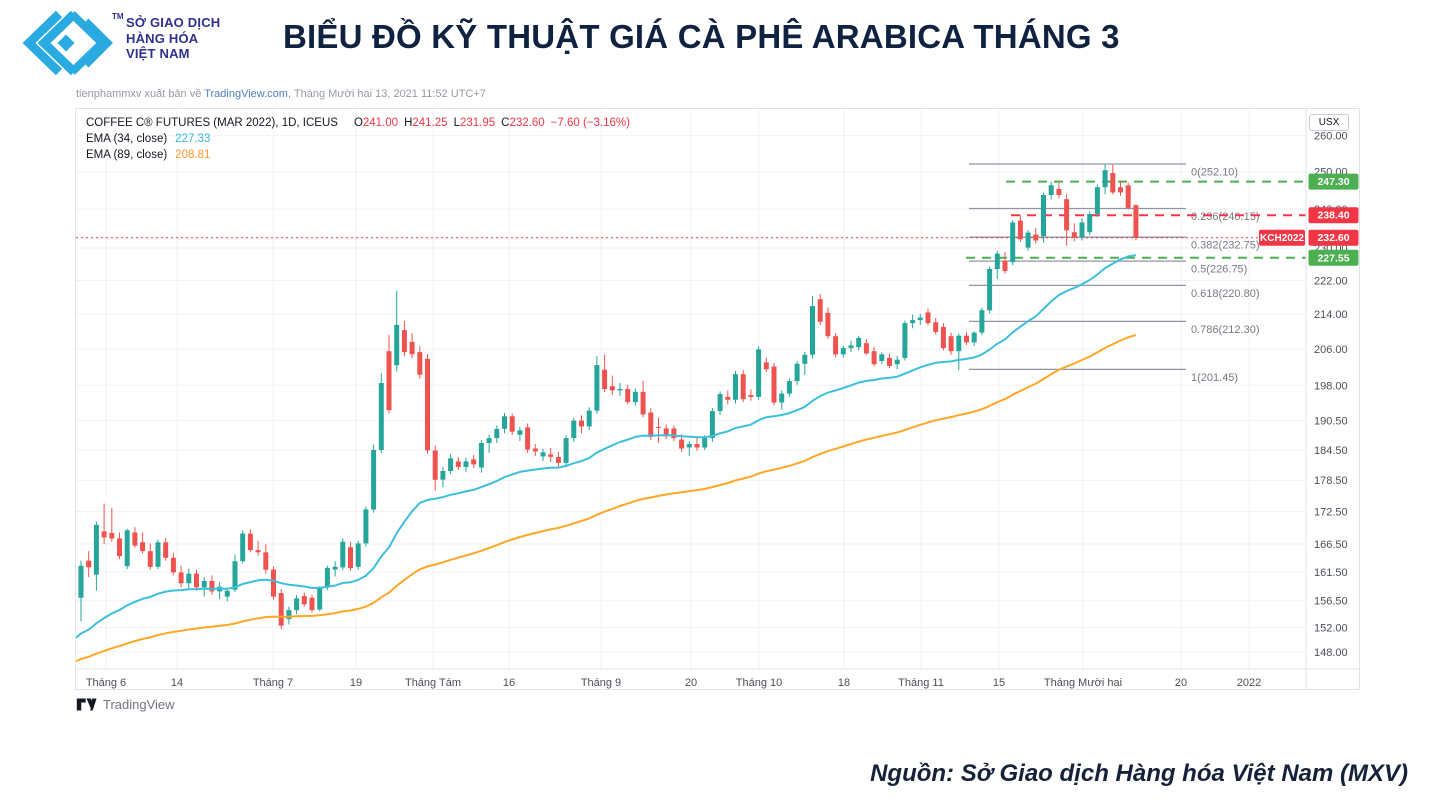 The image size is (1430, 804). What do you see at coordinates (477, 123) in the screenshot?
I see `low-value: 231.95` at bounding box center [477, 123].